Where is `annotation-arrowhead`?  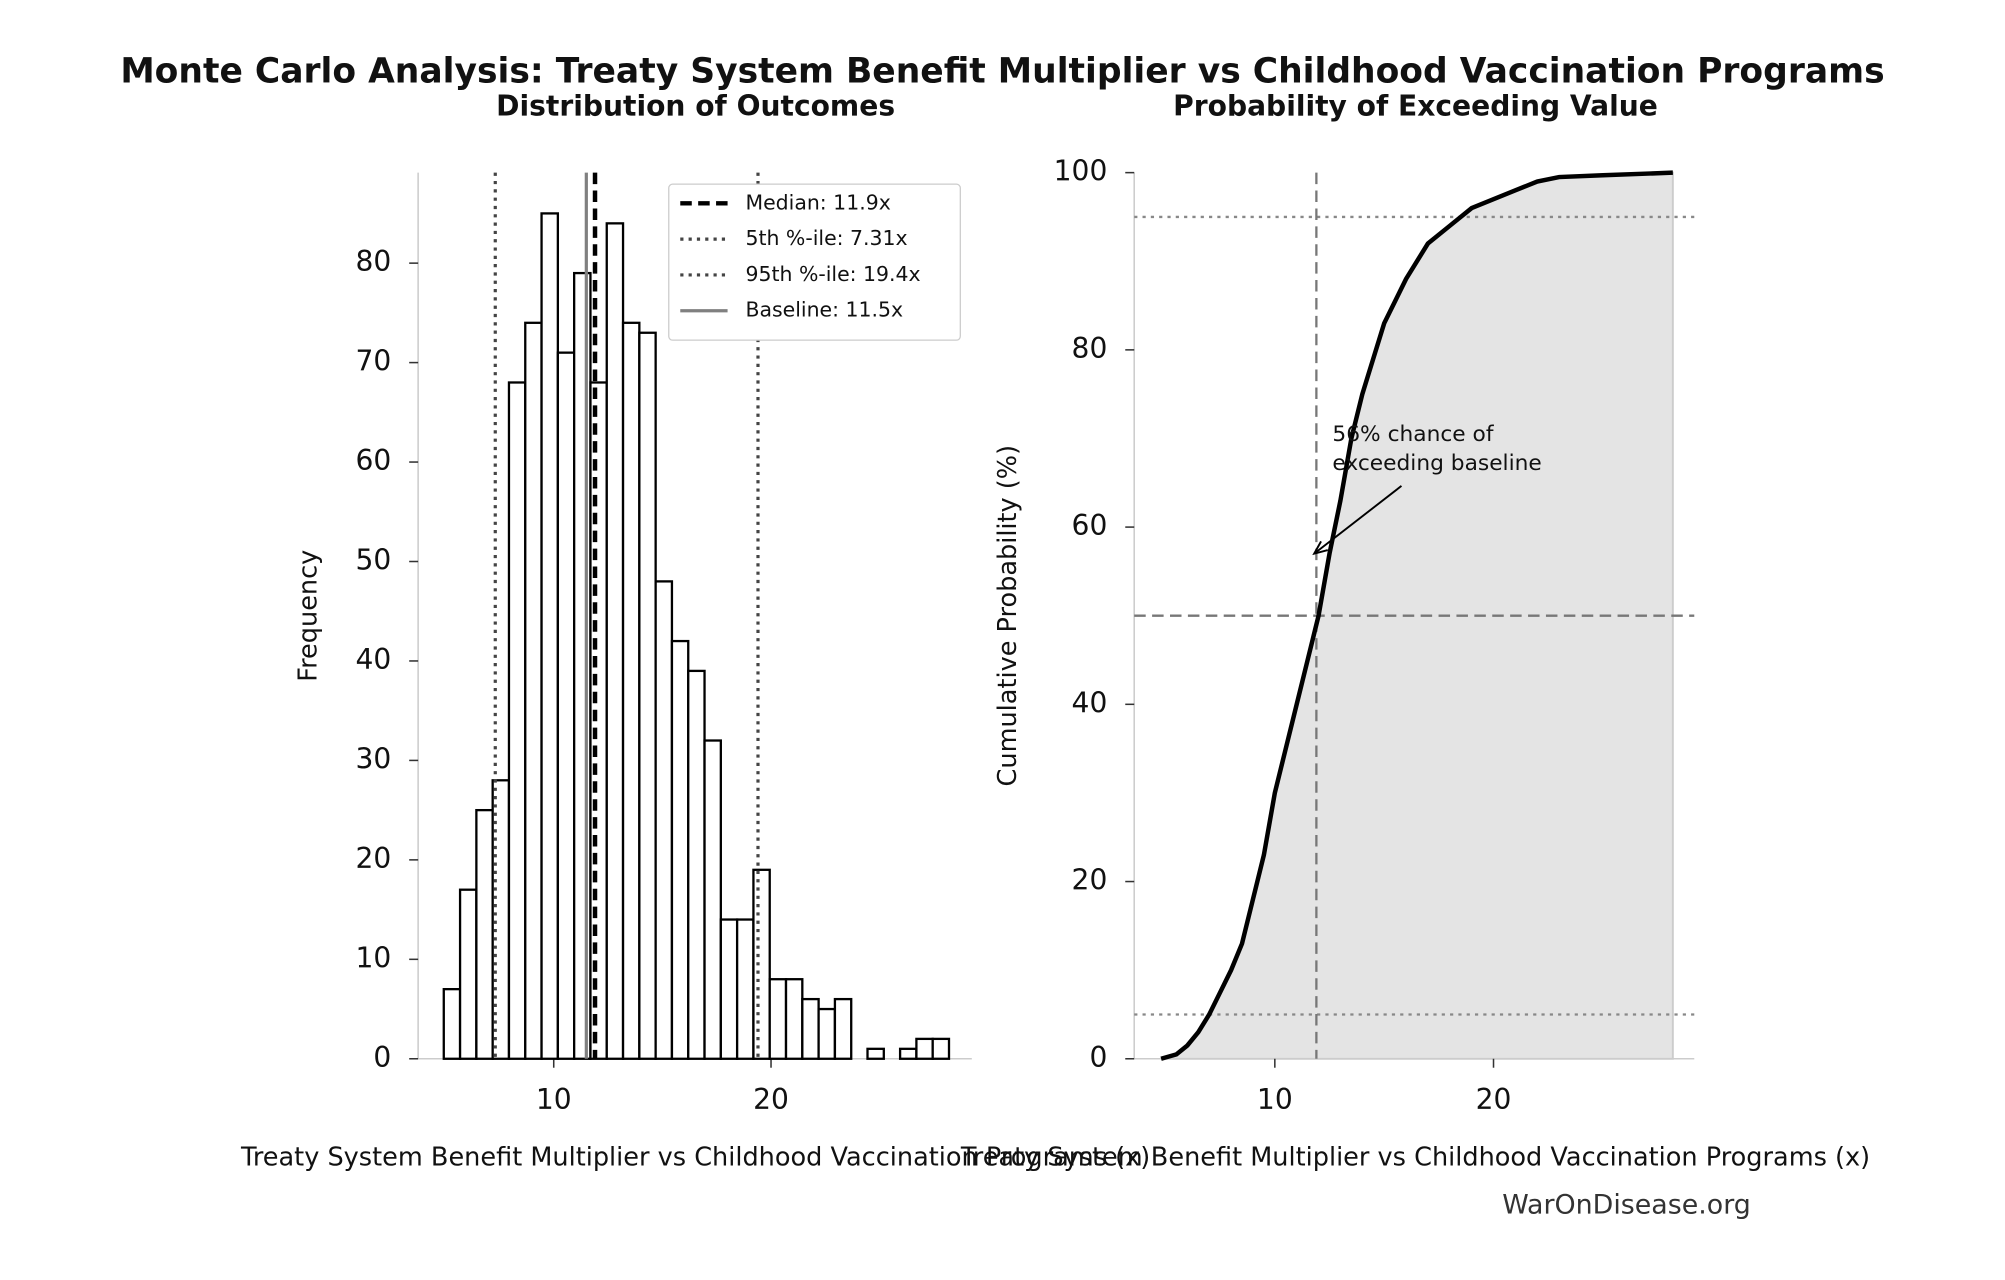
annotation-arrowhead is located at coordinates (1320, 548).